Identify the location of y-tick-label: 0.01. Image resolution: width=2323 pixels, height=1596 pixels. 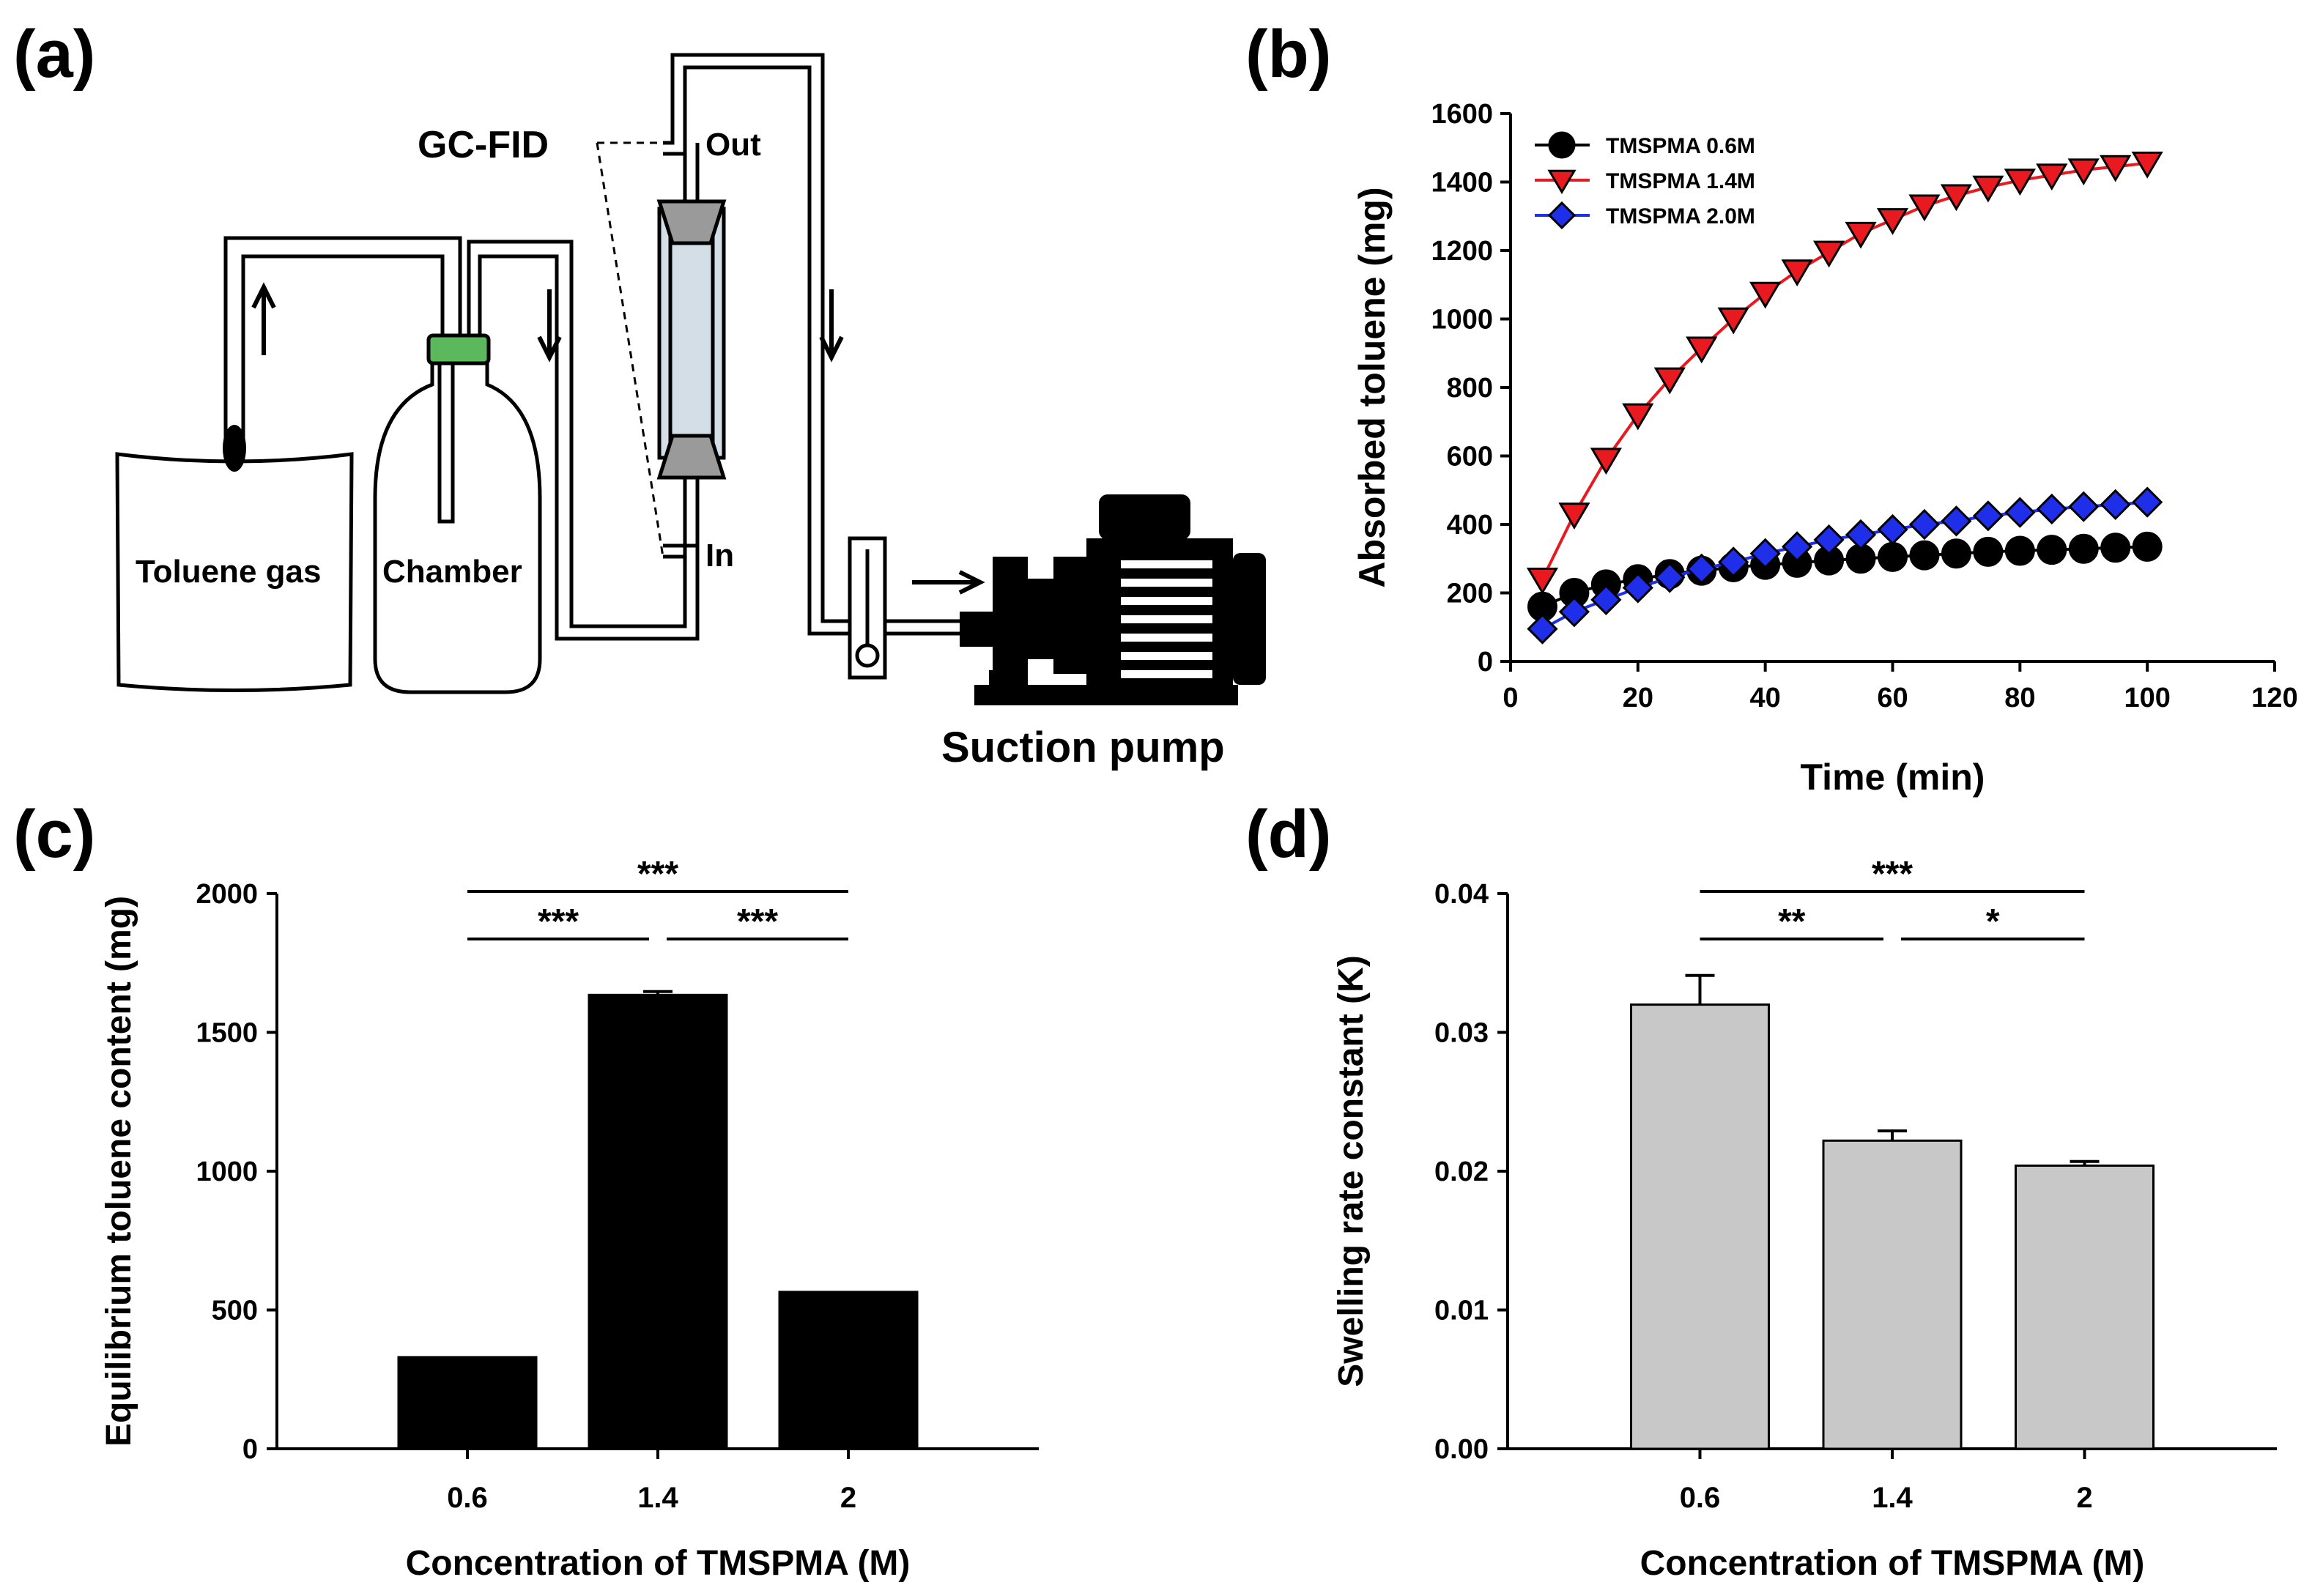
(1461, 1311).